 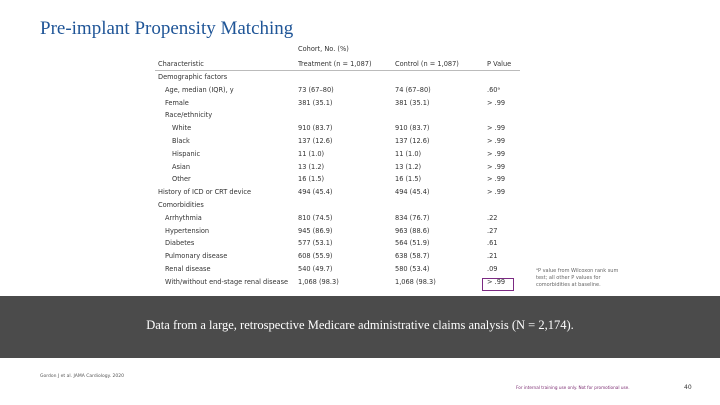 What do you see at coordinates (412, 230) in the screenshot?
I see `cell-value: 963 (88.6)` at bounding box center [412, 230].